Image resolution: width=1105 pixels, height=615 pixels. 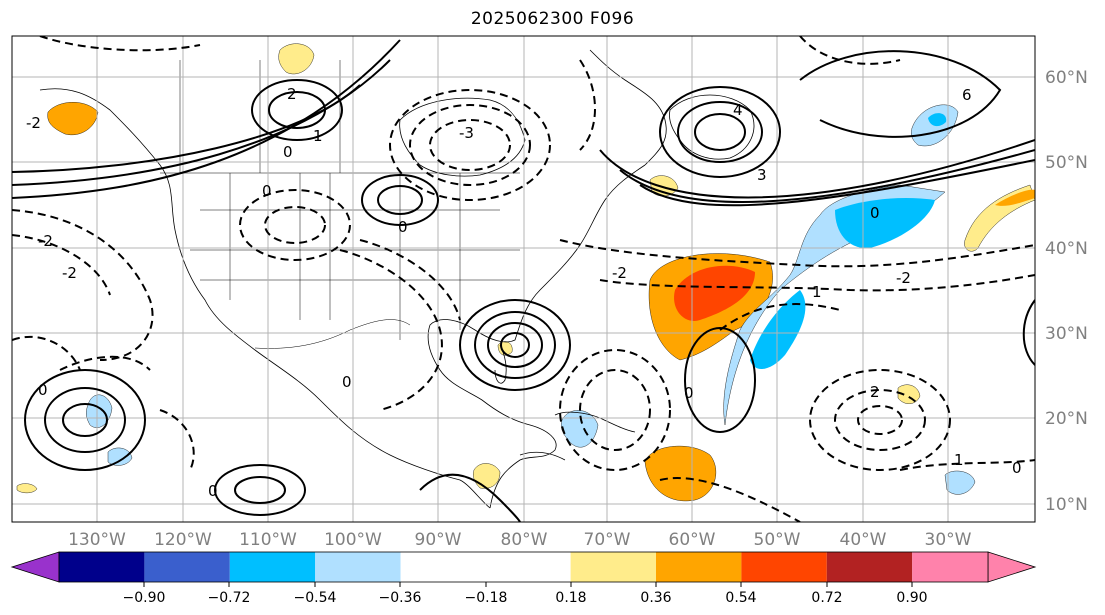 I want to click on lat-label-40n: 40°N, so click(x=1066, y=249).